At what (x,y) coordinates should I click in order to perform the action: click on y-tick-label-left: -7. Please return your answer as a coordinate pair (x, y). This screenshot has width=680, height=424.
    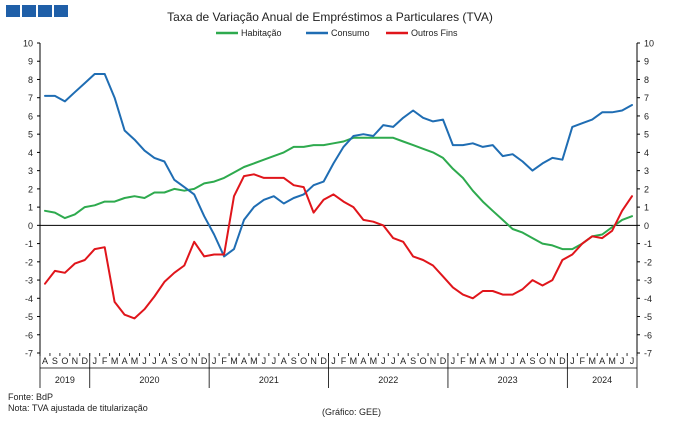
    Looking at the image, I should click on (29, 354).